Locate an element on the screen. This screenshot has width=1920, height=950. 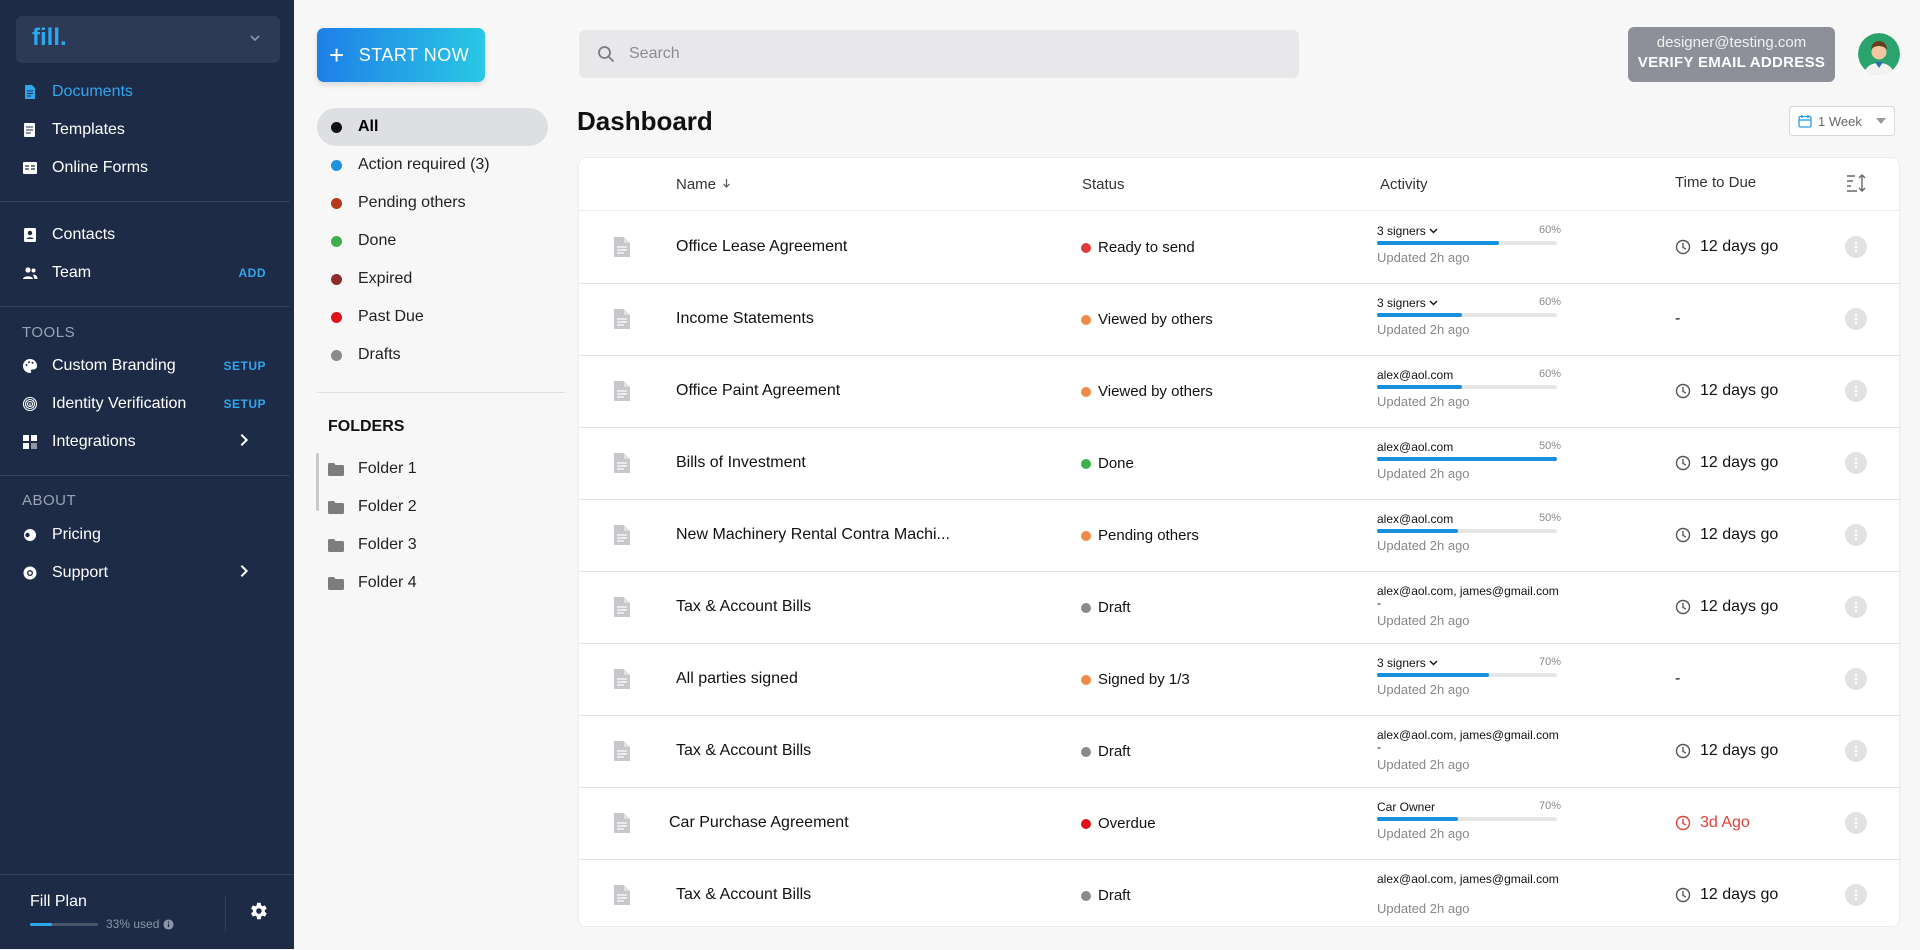
sidebar-item-documents: Documents is located at coordinates (144, 92).